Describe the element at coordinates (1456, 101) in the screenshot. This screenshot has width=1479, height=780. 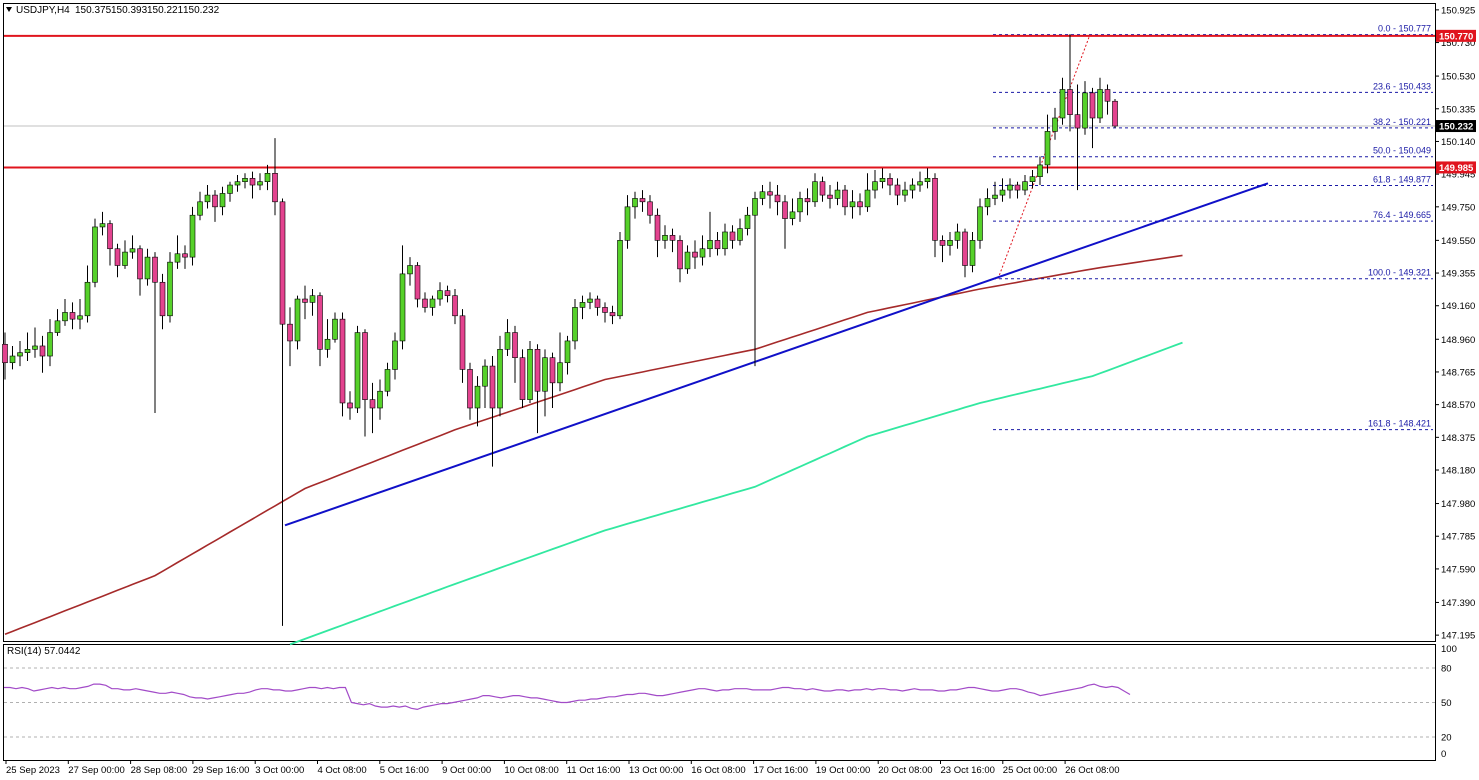
I see `price-tags: 150.770 150.232 149.985` at that location.